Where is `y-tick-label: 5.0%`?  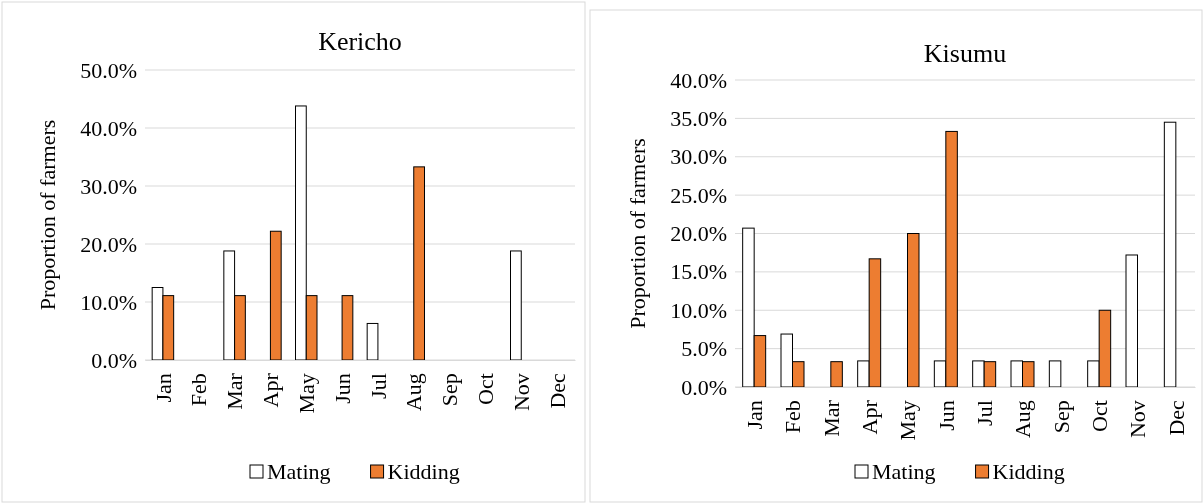
y-tick-label: 5.0% is located at coordinates (704, 349).